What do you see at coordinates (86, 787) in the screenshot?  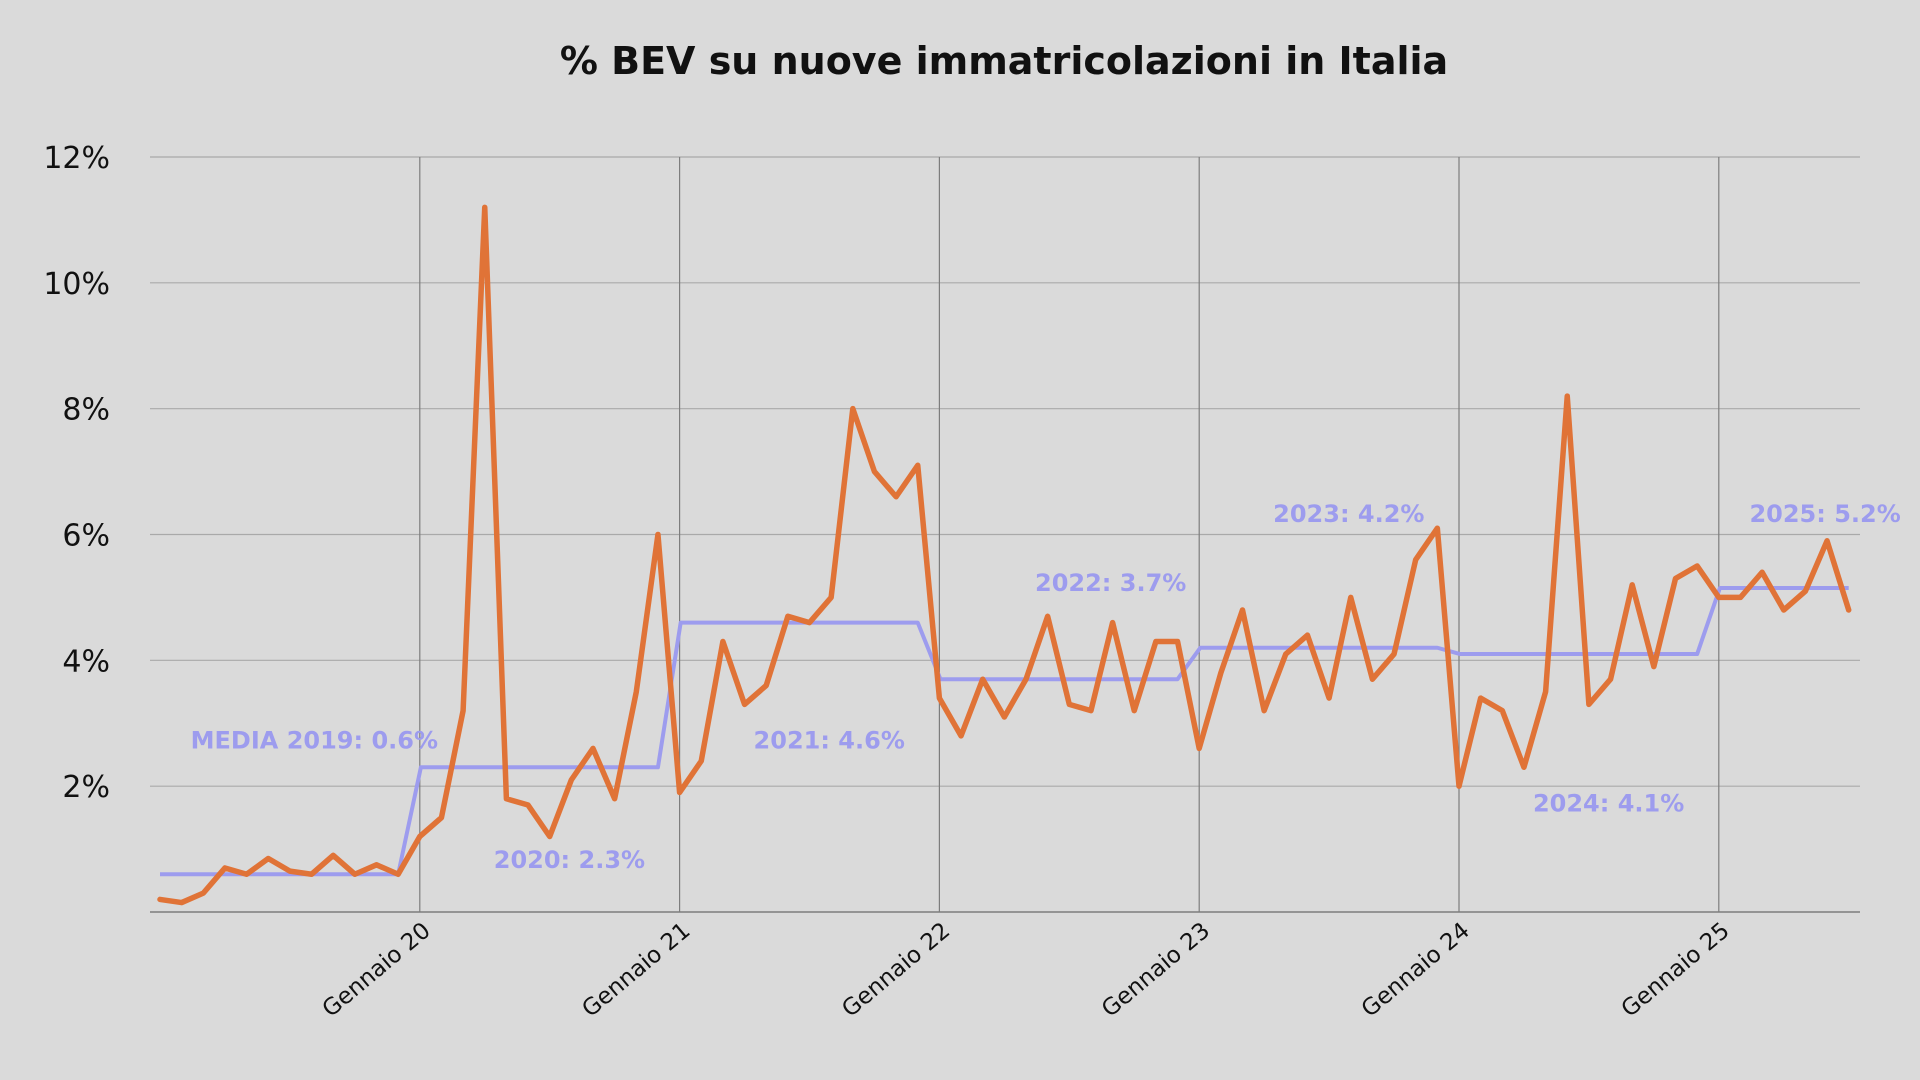 I see `y-tick-label: 2%` at bounding box center [86, 787].